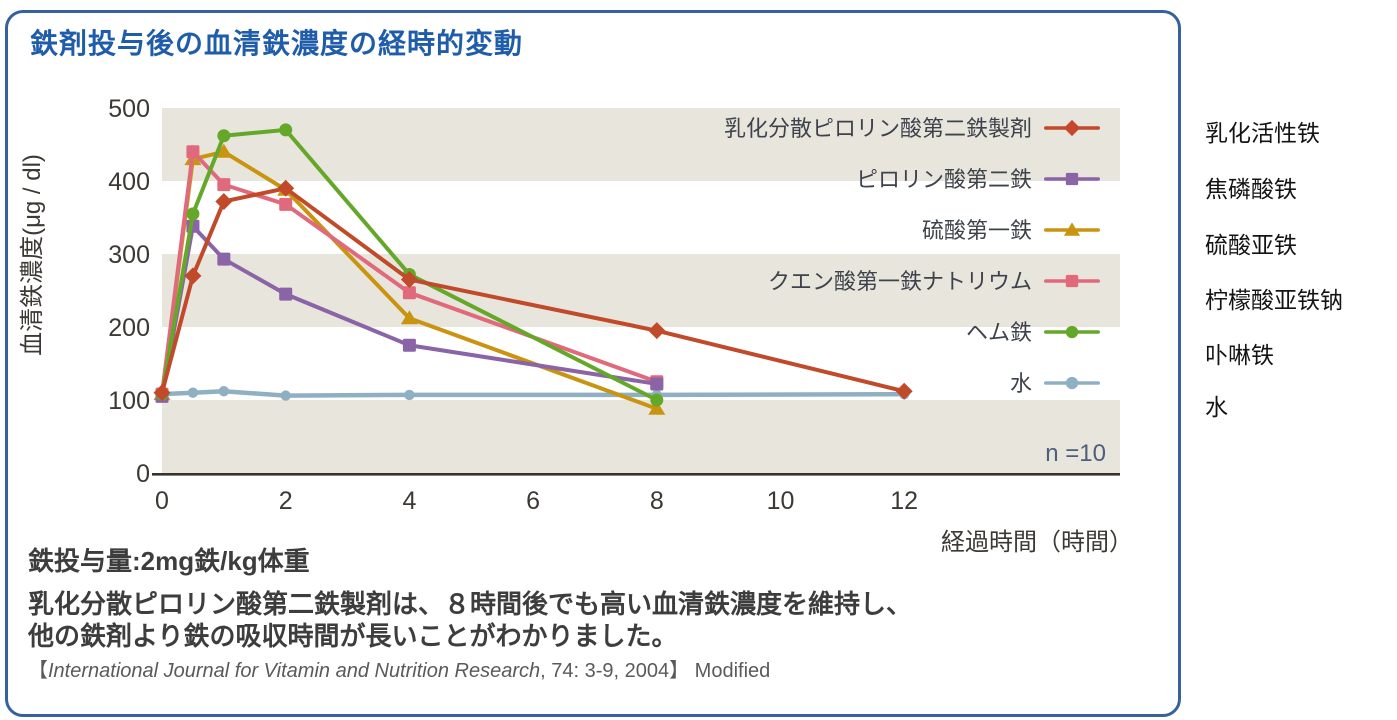  Describe the element at coordinates (1251, 245) in the screenshot. I see `annotation-label: 硫酸亚铁` at that location.